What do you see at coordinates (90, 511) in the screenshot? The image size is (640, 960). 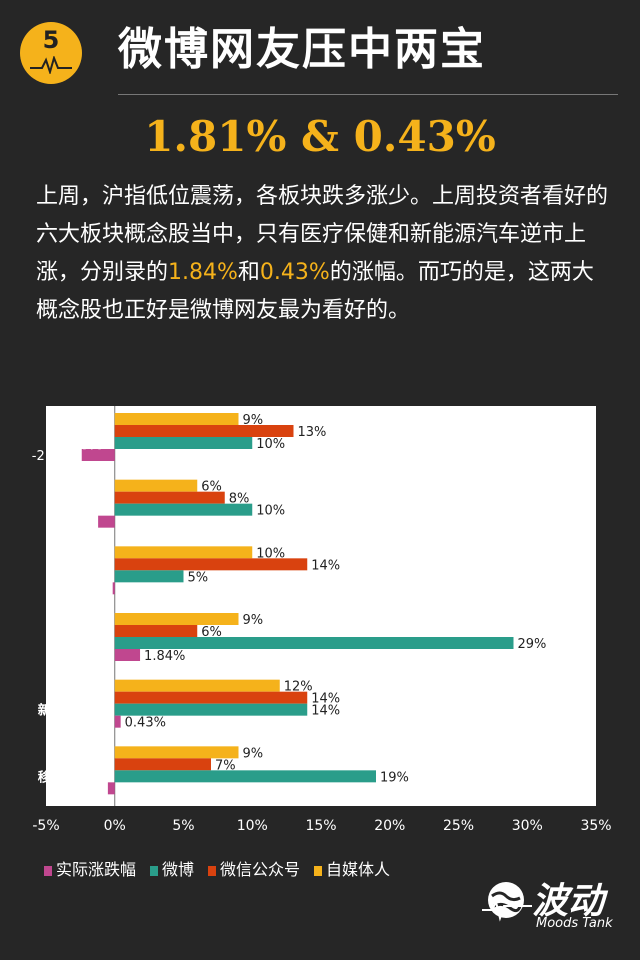 I see `category-label-1: 军工` at bounding box center [90, 511].